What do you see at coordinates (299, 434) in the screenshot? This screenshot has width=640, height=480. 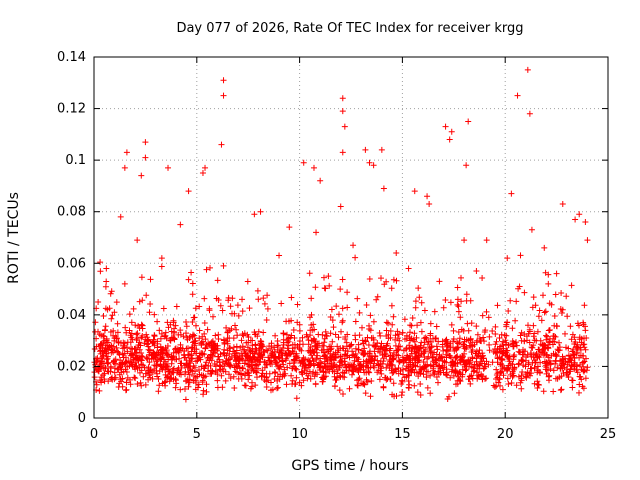 I see `x-tick-label: 10` at bounding box center [299, 434].